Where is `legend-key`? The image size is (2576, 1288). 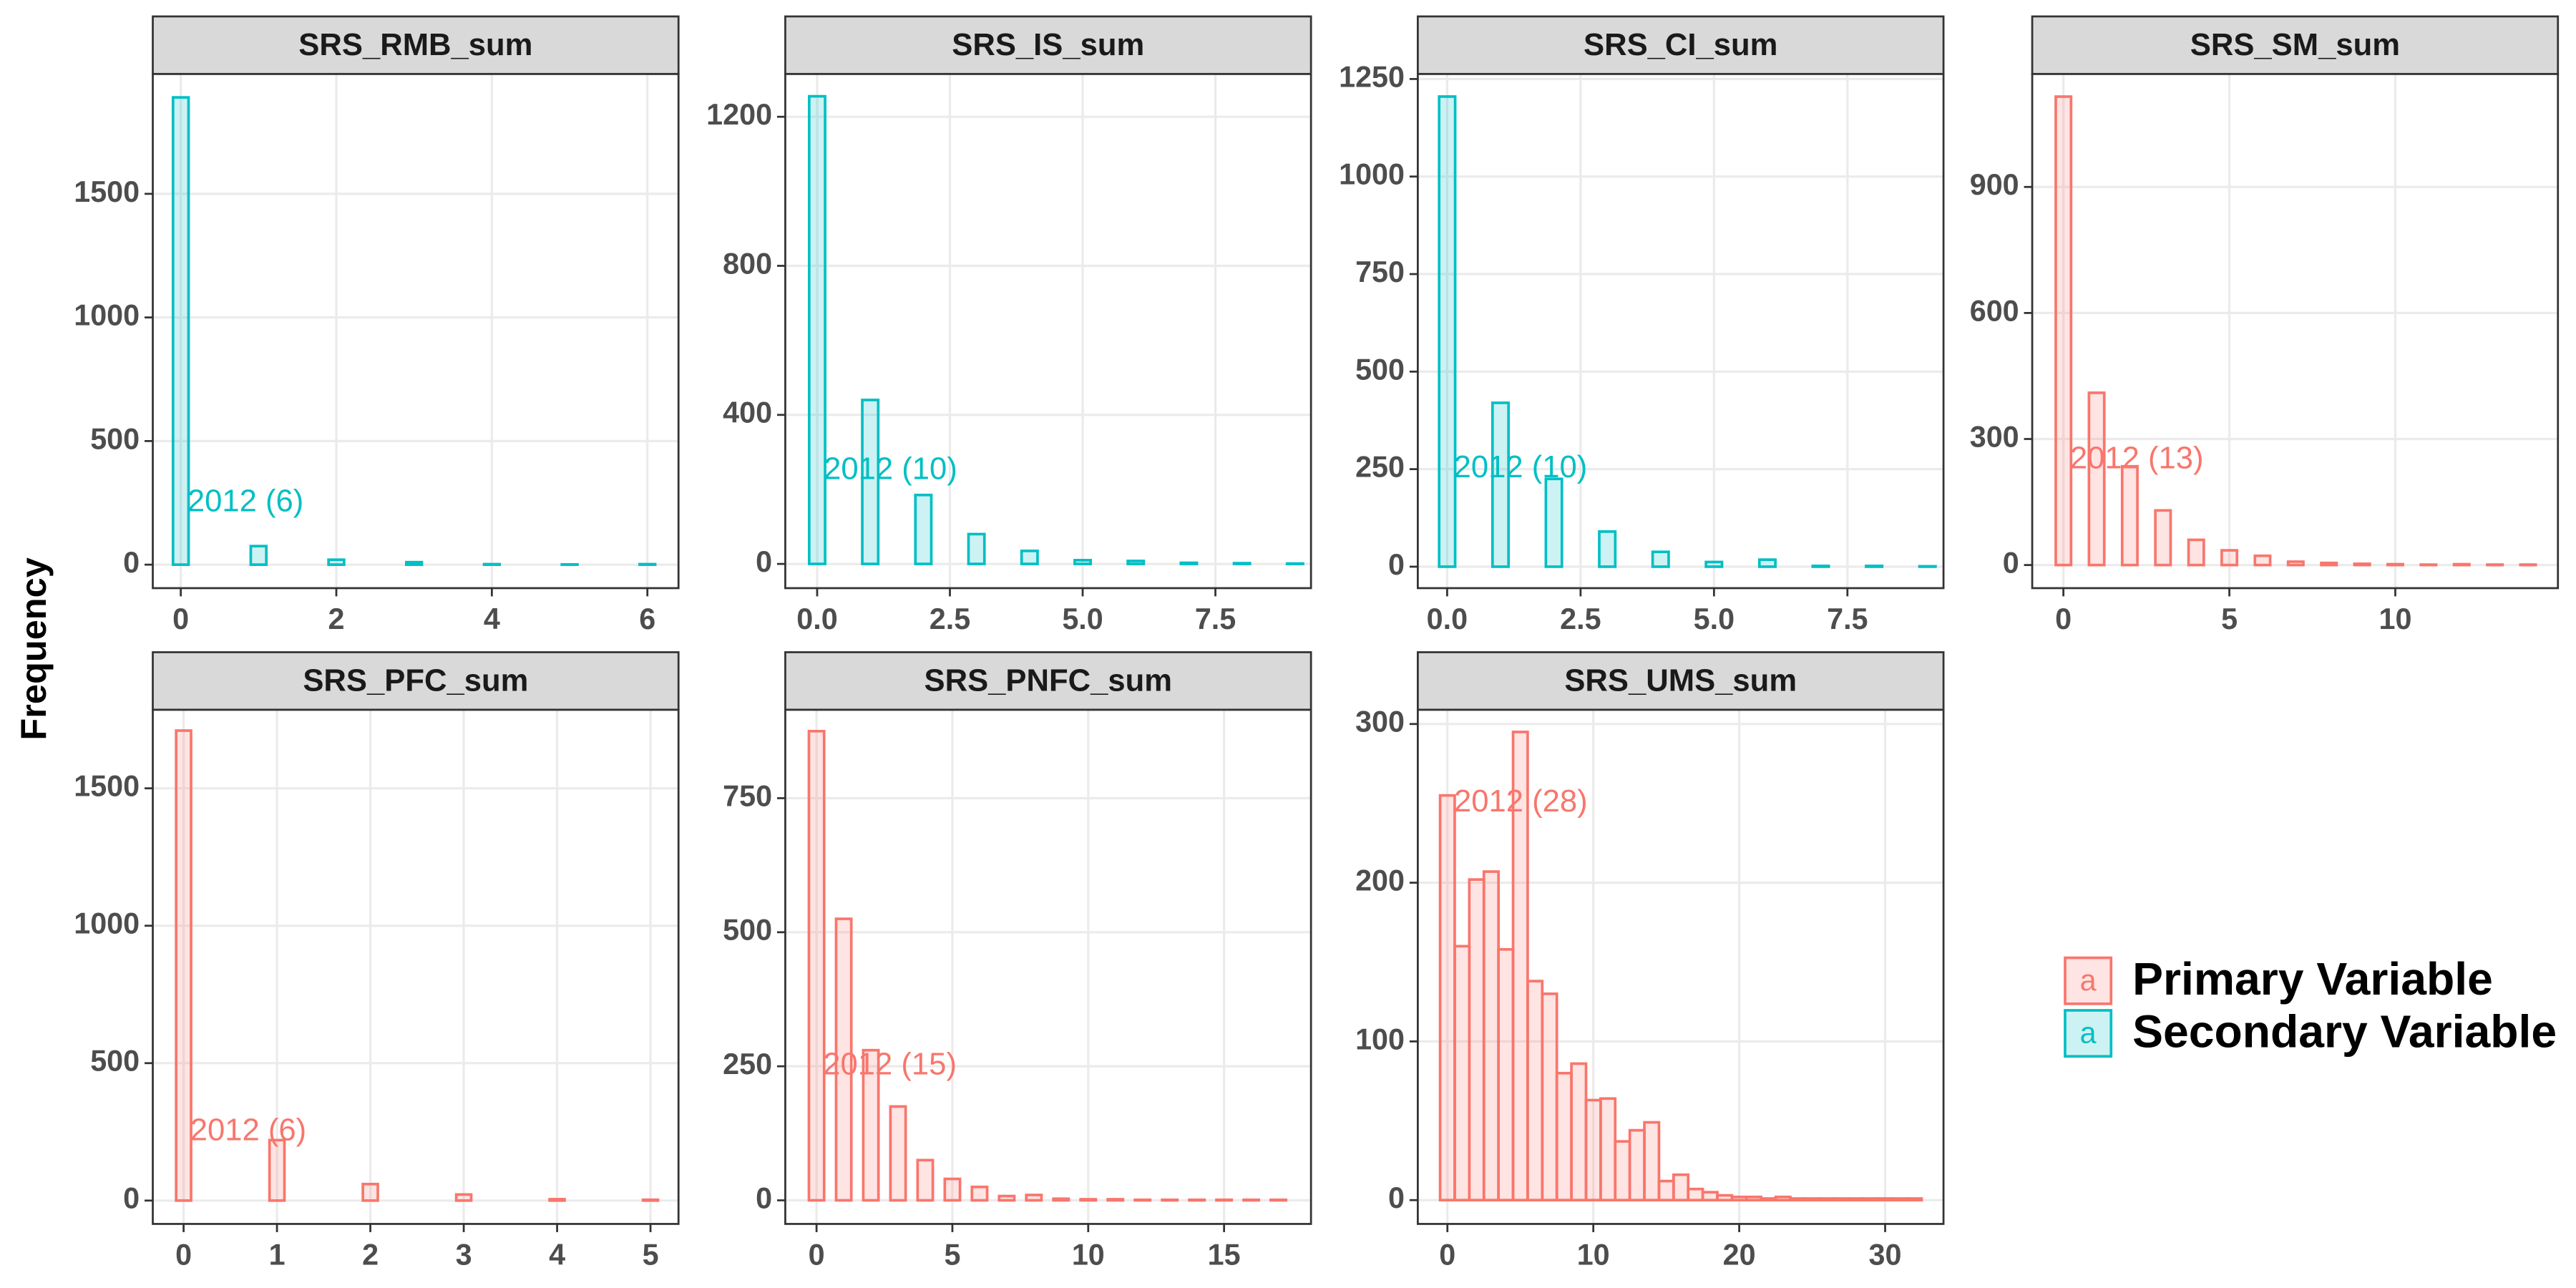 legend-key is located at coordinates (2088, 981).